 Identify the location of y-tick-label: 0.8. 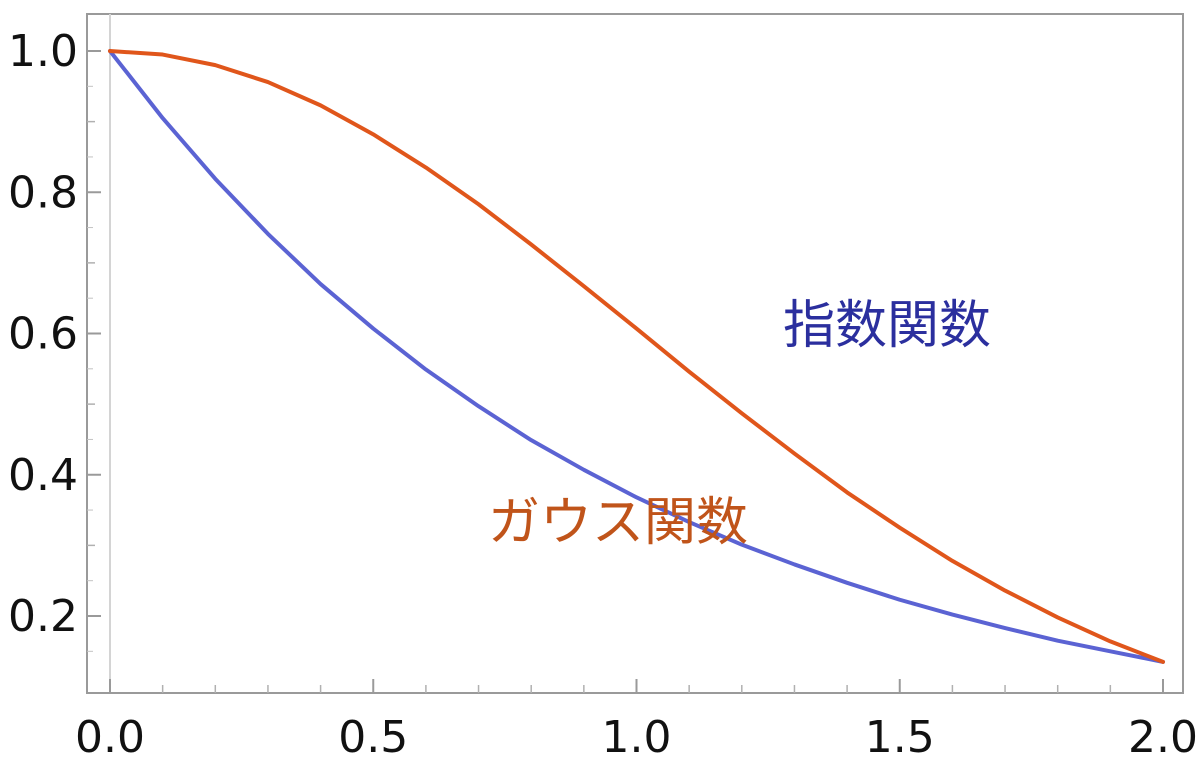
(43, 192).